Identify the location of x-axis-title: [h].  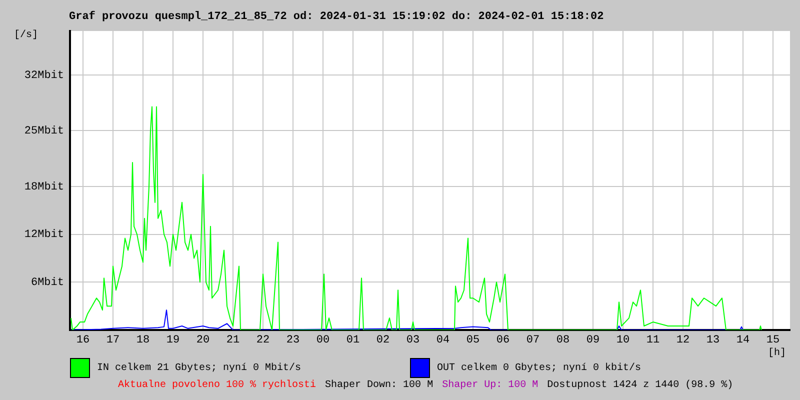
(777, 353).